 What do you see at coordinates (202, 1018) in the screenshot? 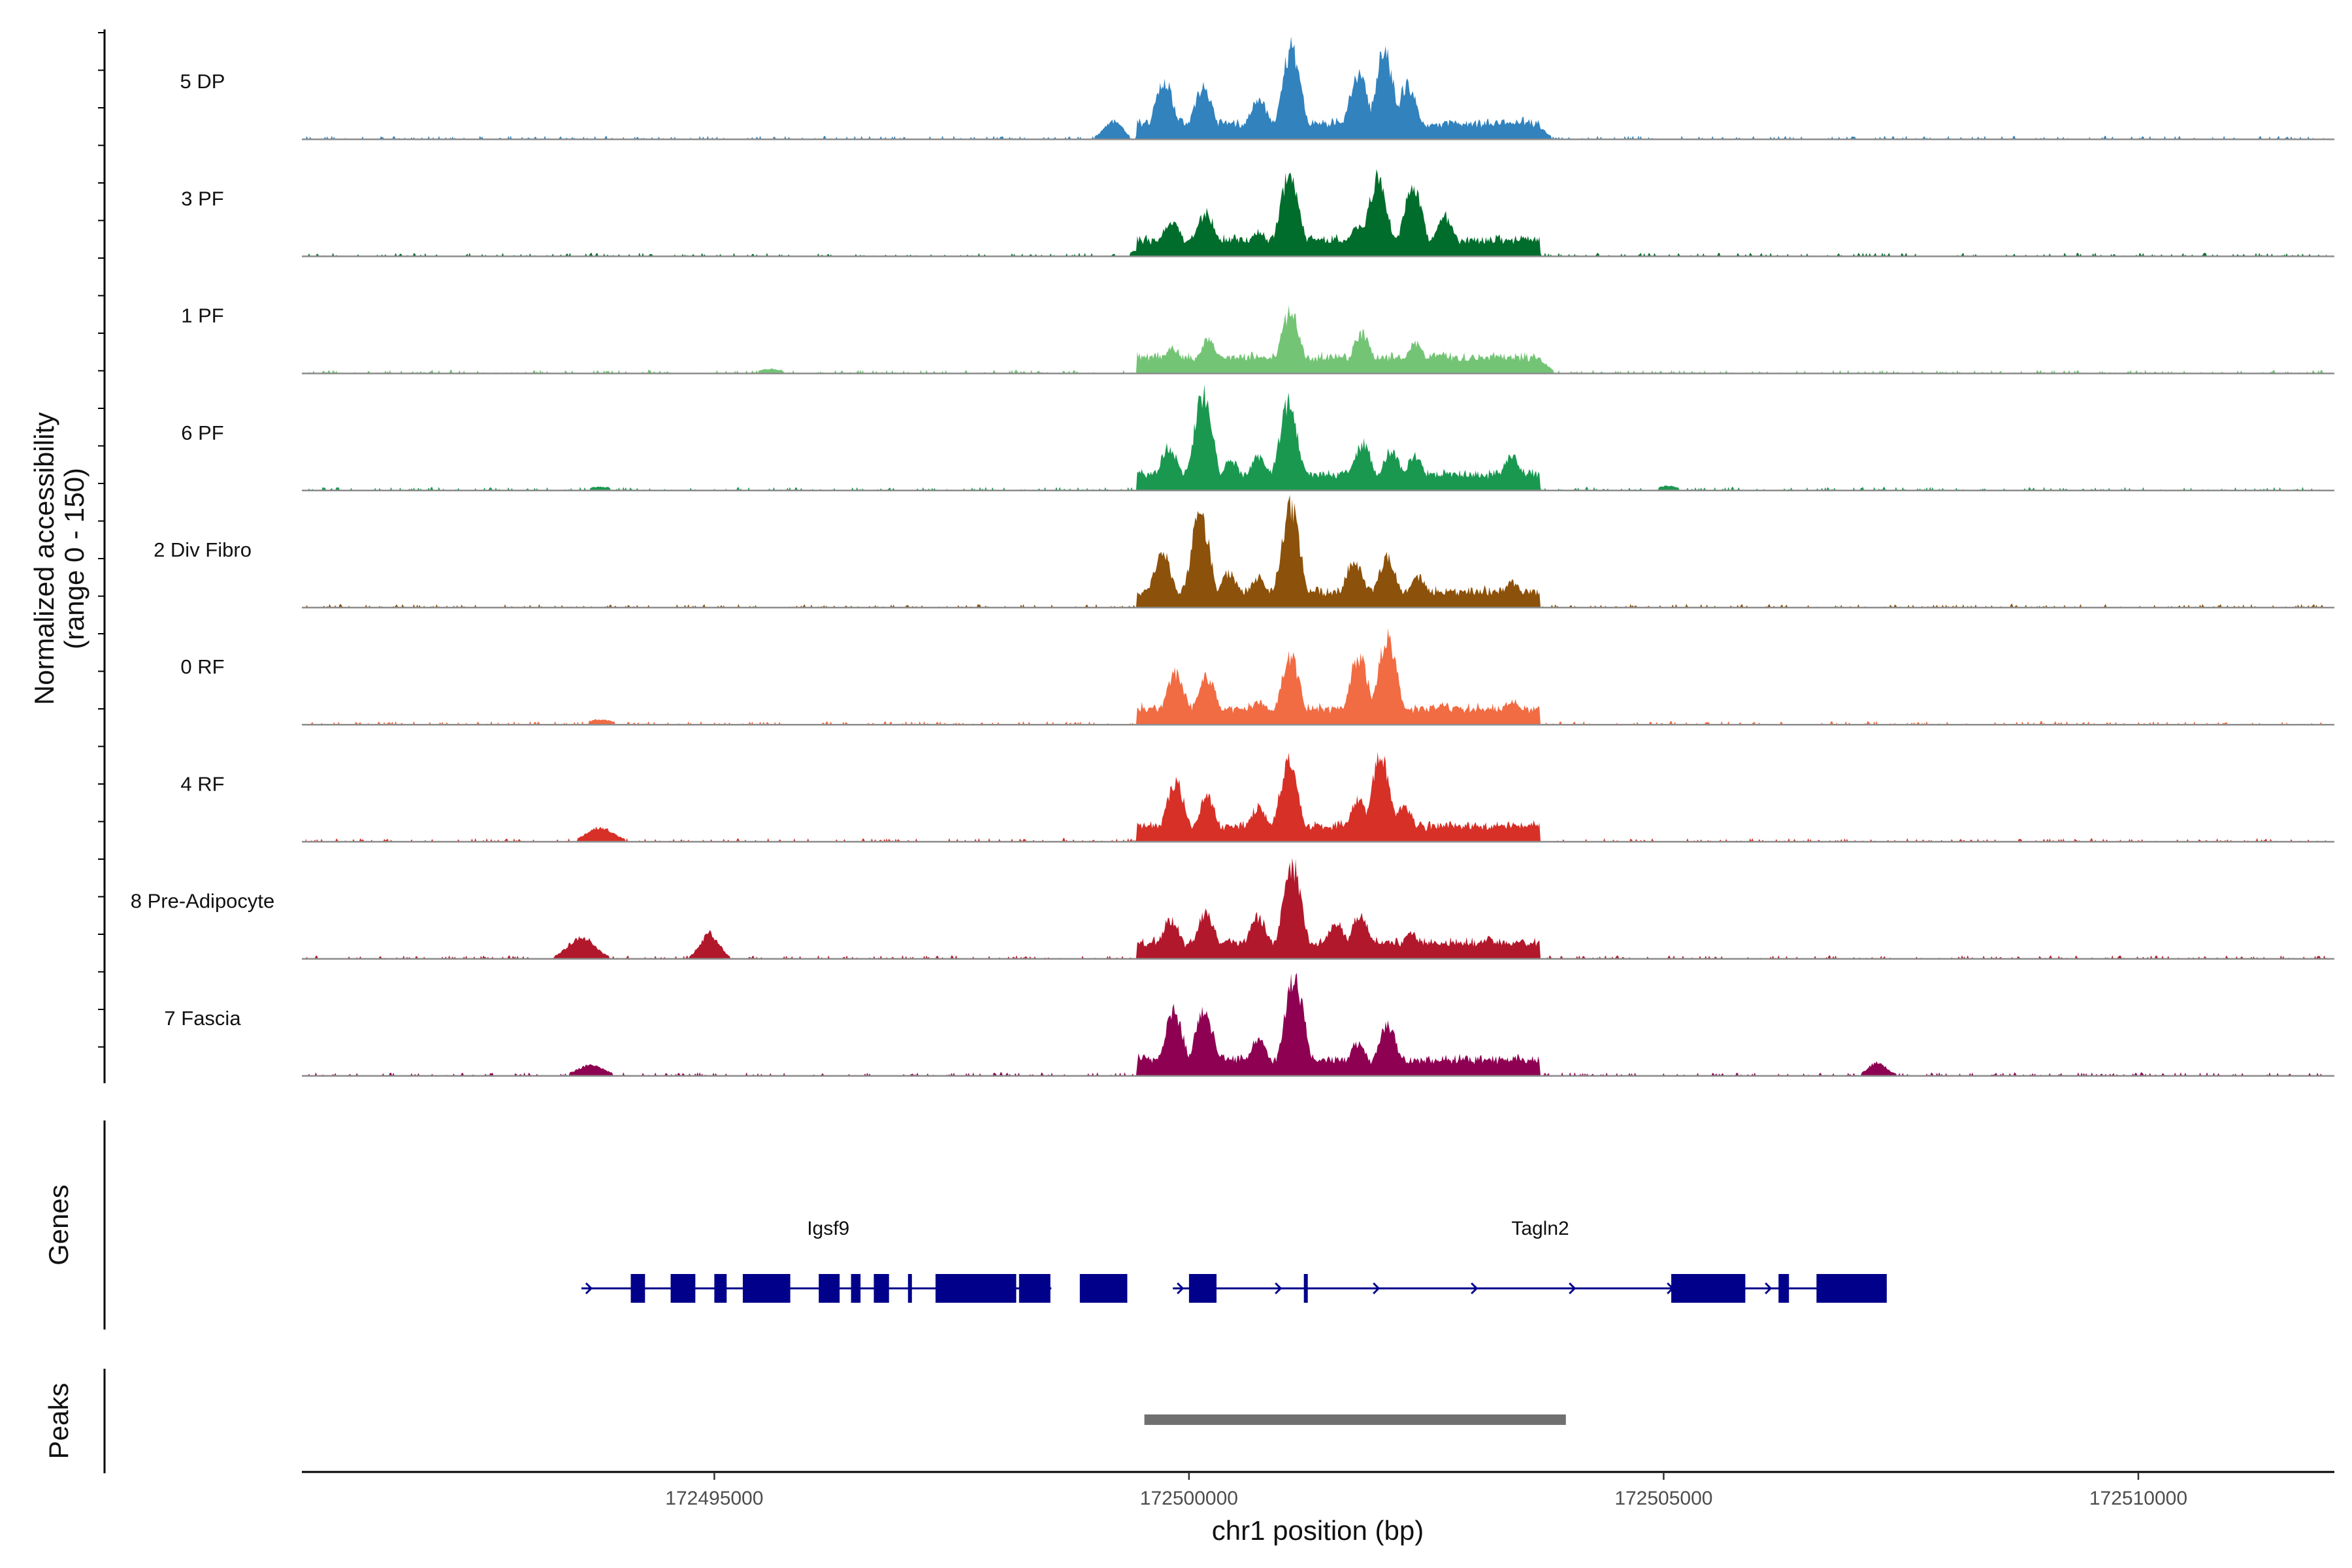
I see `track-label: 7 Fascia` at bounding box center [202, 1018].